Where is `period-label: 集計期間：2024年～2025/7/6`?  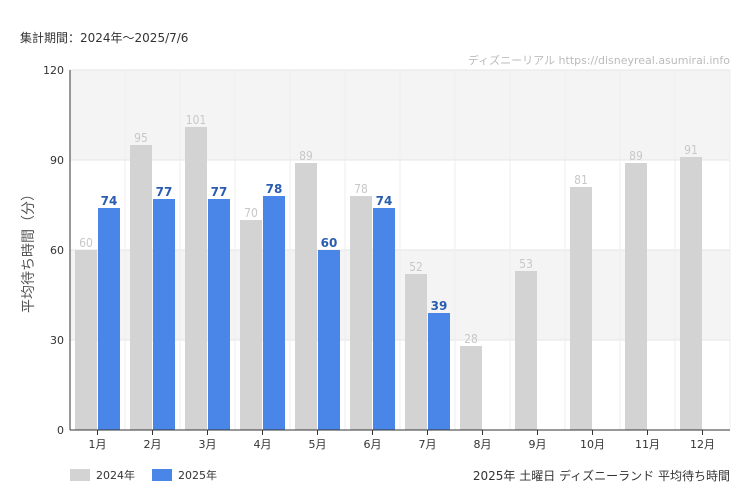
period-label: 集計期間：2024年～2025/7/6 is located at coordinates (104, 38).